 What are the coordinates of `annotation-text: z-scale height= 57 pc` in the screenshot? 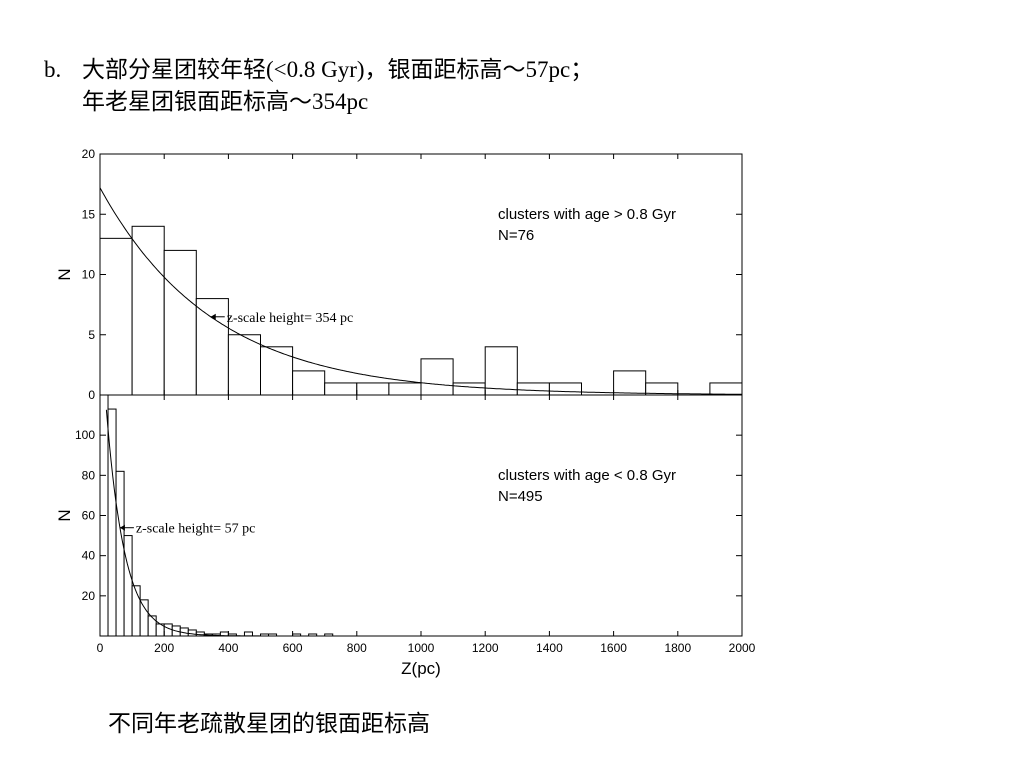 It's located at (195, 529).